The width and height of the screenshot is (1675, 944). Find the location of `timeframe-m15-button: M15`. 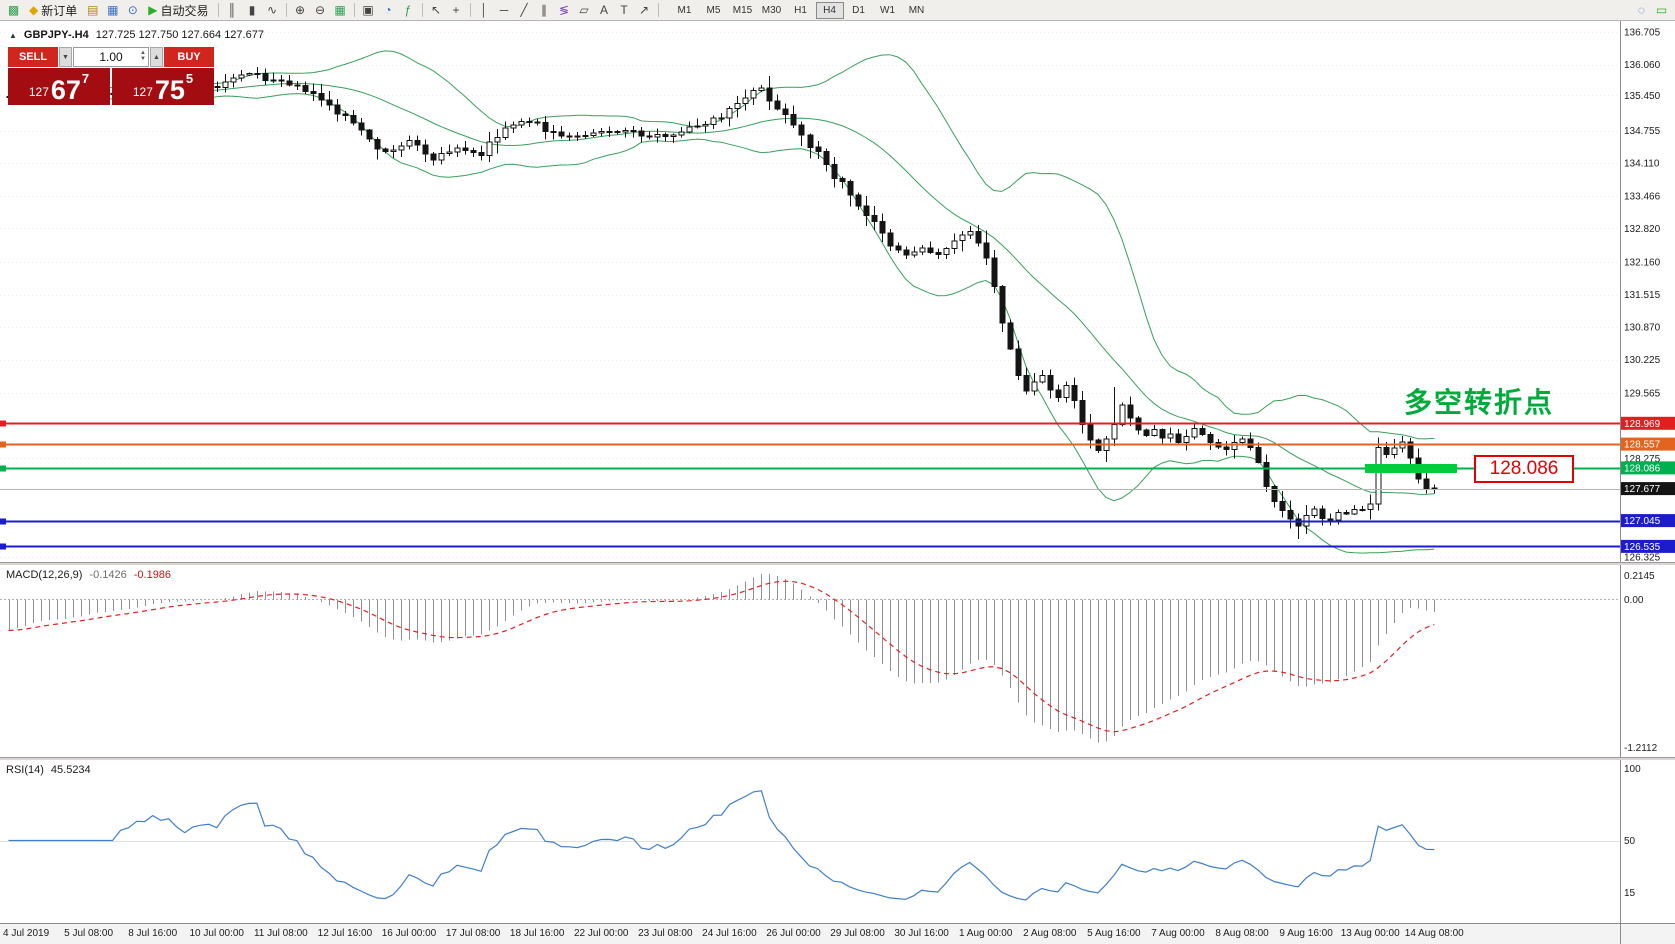

timeframe-m15-button: M15 is located at coordinates (742, 10).